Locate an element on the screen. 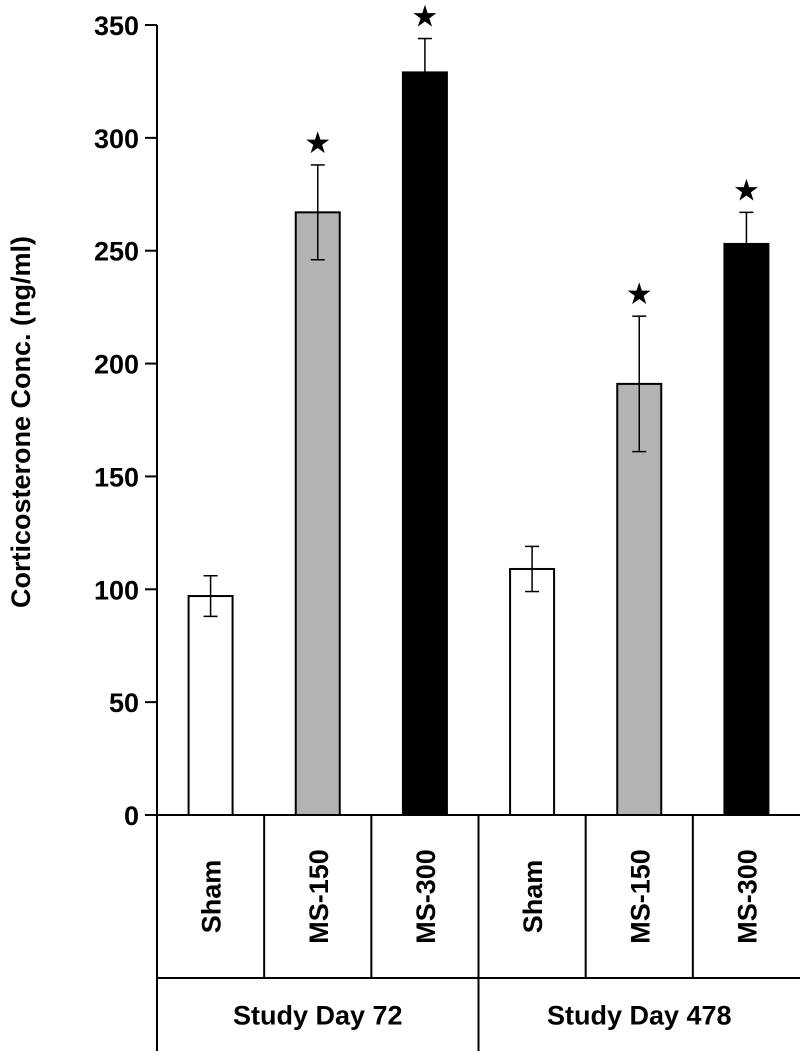  group-label: Study Day 72 is located at coordinates (318, 1016).